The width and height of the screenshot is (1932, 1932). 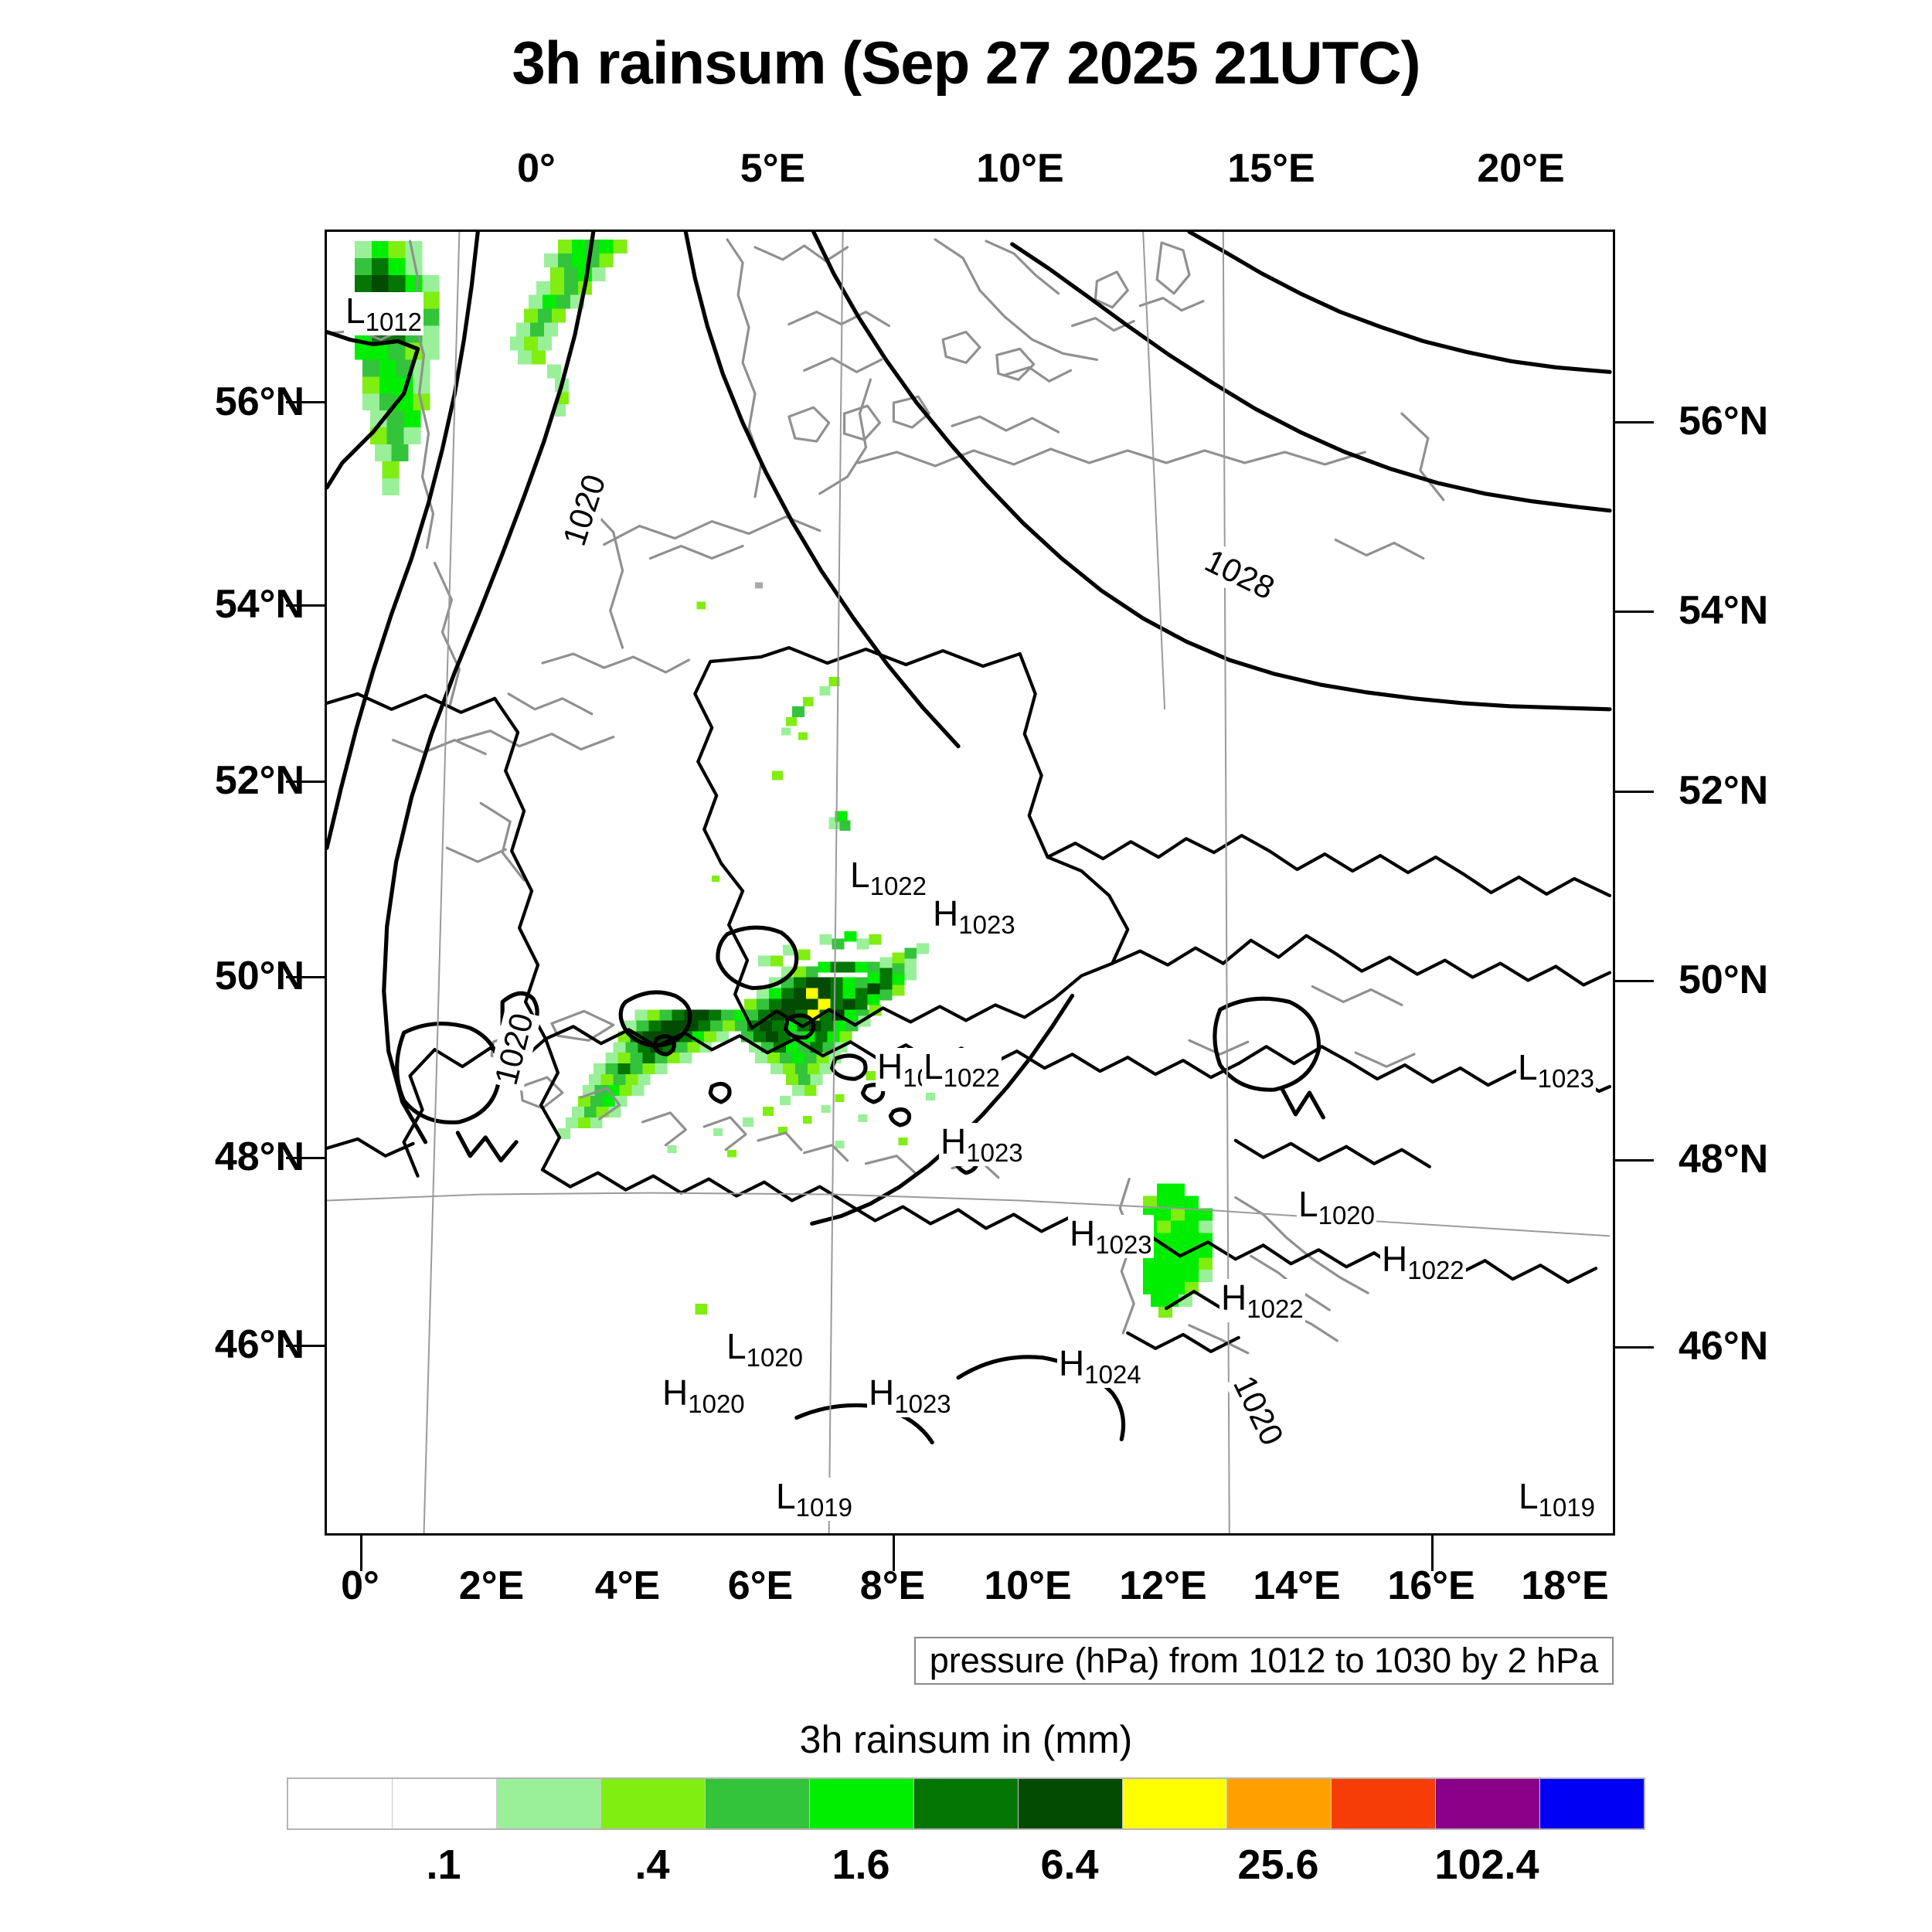 What do you see at coordinates (1262, 1300) in the screenshot?
I see `pressure-center-H-1022-b: H1022` at bounding box center [1262, 1300].